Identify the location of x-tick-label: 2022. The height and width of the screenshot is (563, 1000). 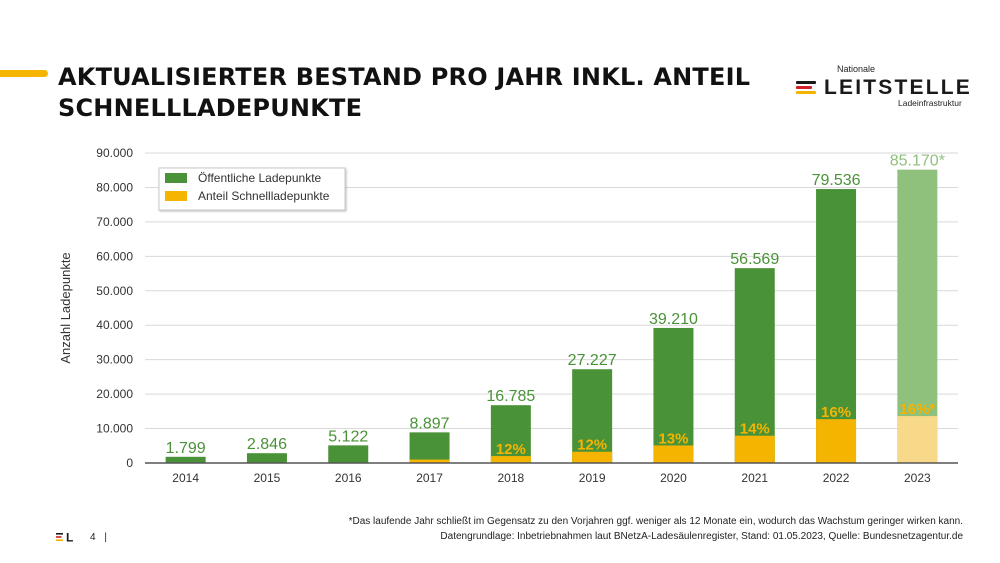
(836, 478).